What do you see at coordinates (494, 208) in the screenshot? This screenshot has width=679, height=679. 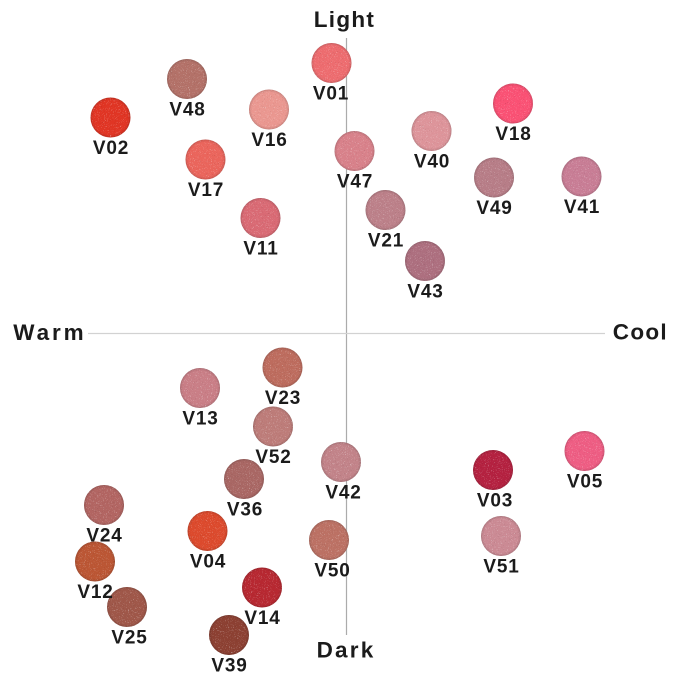 I see `svg-text: V49` at bounding box center [494, 208].